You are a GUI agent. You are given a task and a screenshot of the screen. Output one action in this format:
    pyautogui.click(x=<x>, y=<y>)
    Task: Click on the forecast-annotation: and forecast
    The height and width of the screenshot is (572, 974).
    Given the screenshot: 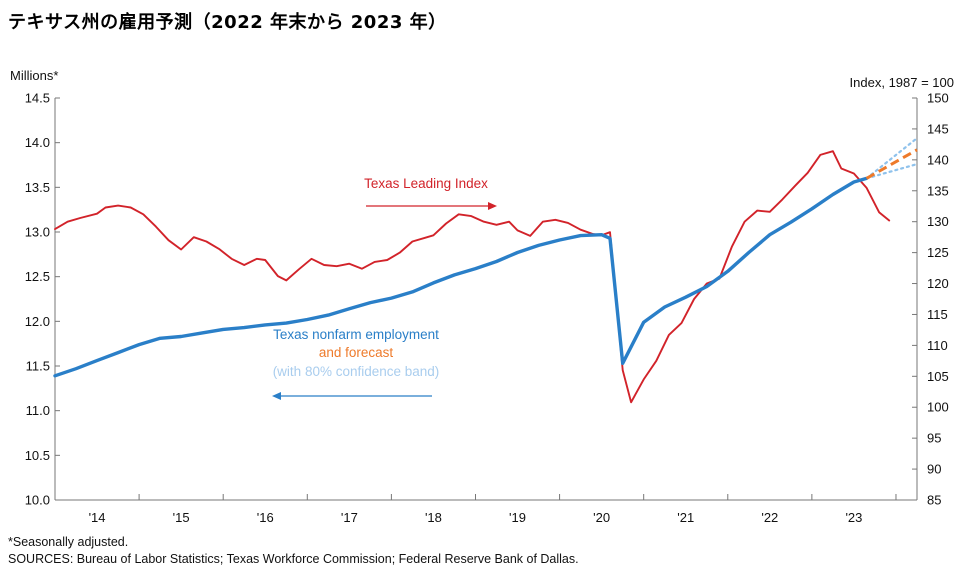 What is the action you would take?
    pyautogui.click(x=356, y=352)
    